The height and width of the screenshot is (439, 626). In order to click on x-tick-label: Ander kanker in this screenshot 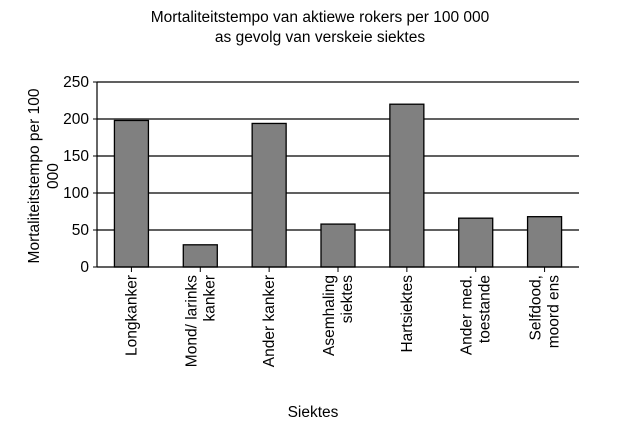, I will do `click(269, 321)`.